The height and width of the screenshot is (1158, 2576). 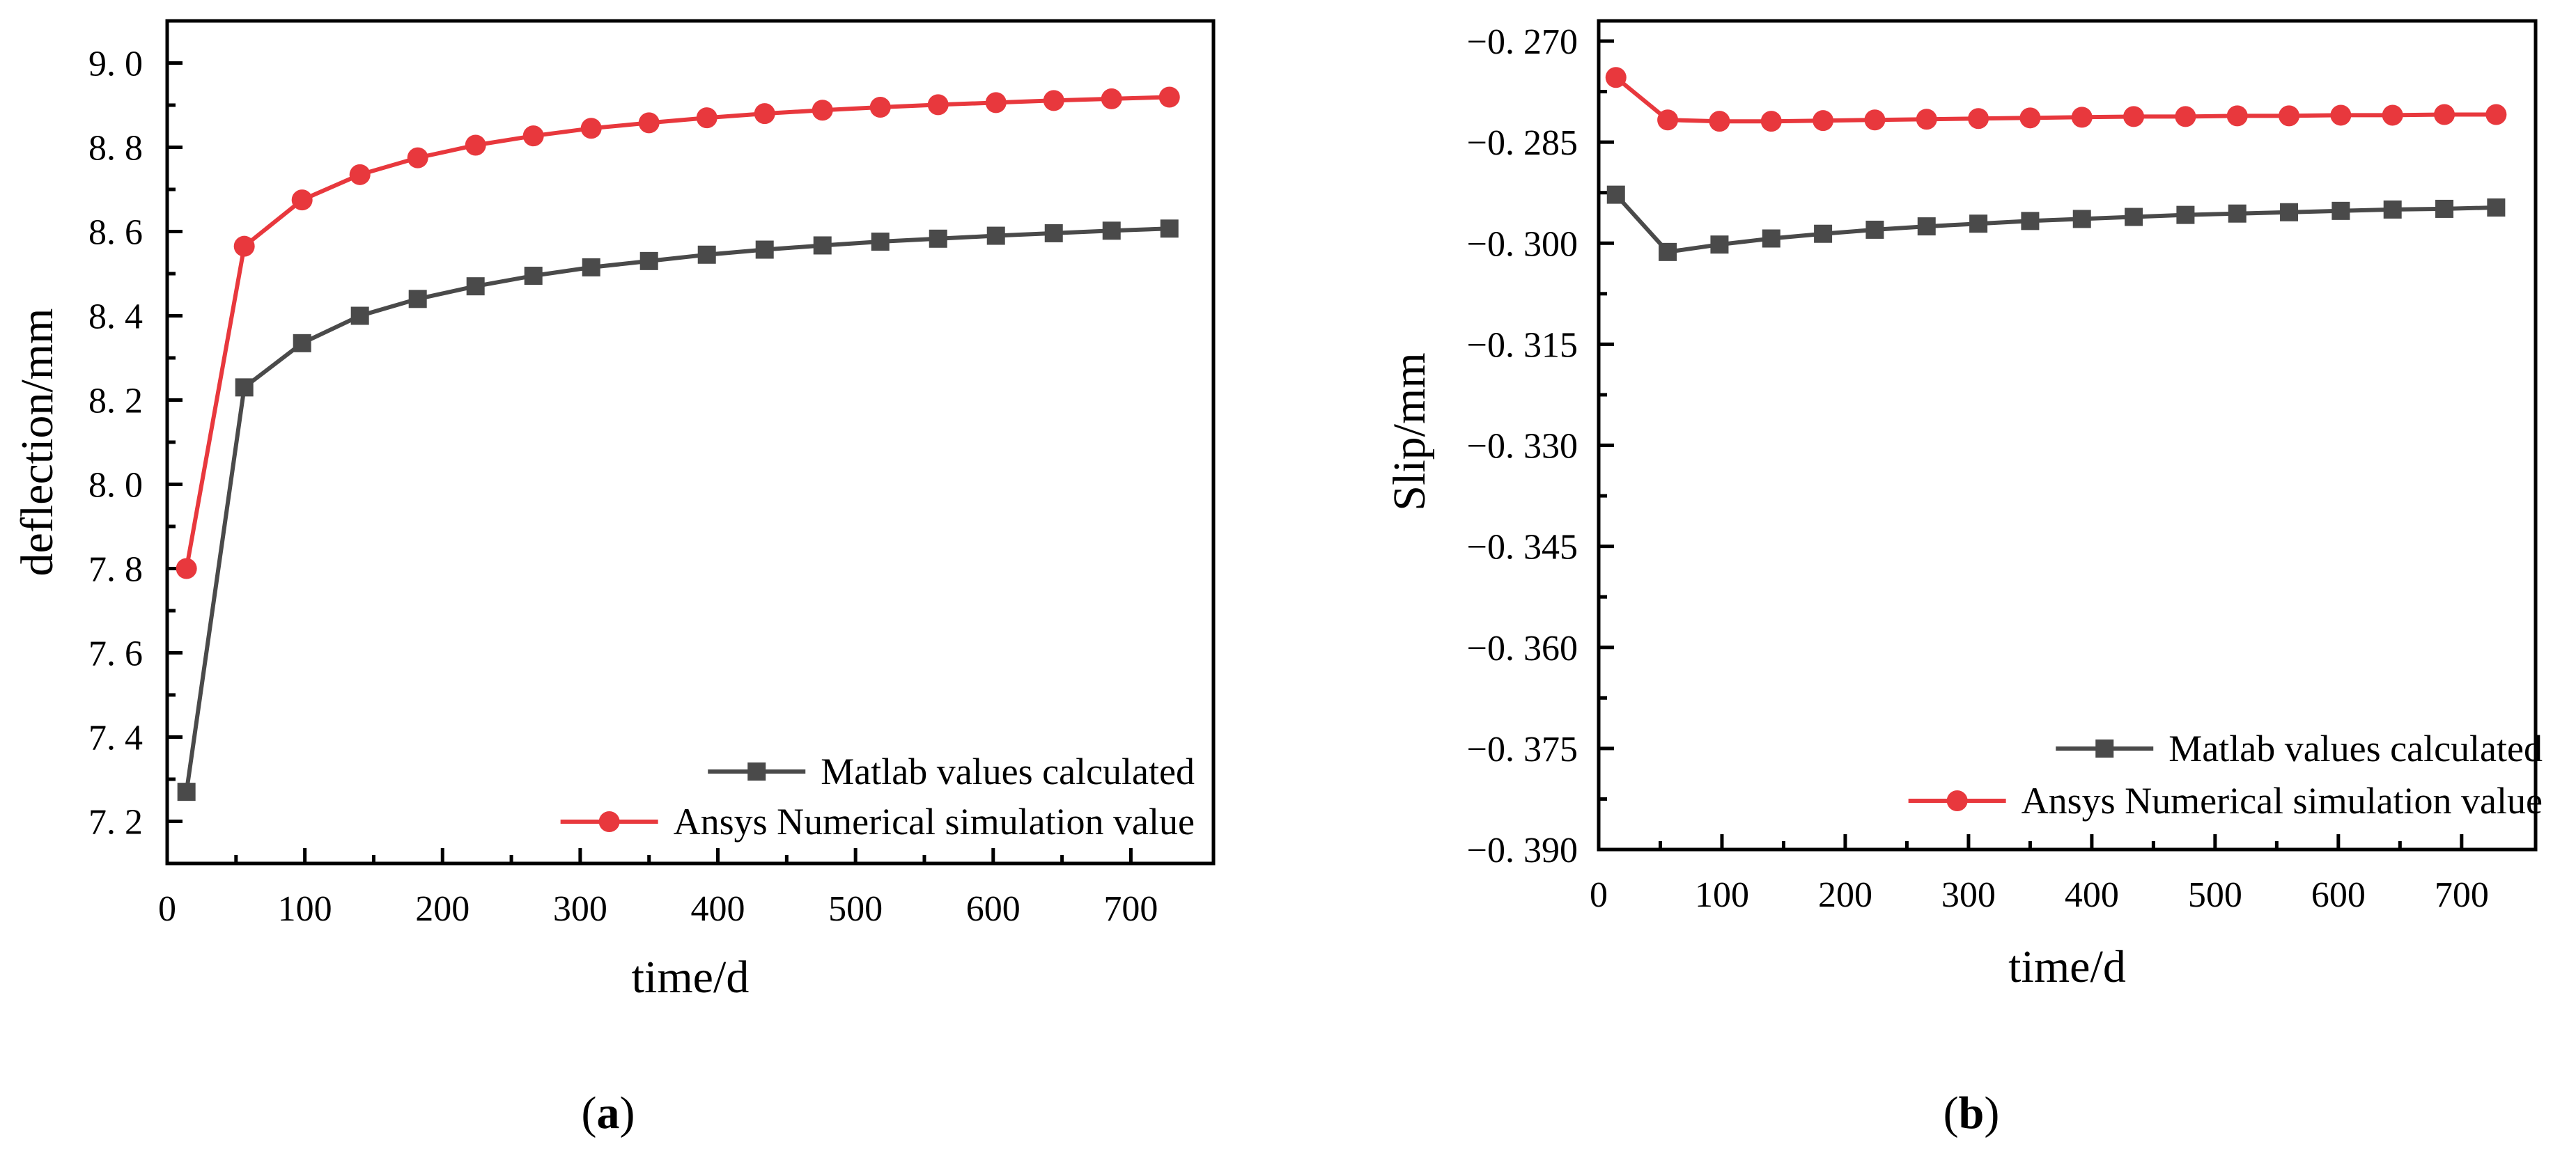 I want to click on y-tick-label: −0. 375, so click(x=1522, y=749).